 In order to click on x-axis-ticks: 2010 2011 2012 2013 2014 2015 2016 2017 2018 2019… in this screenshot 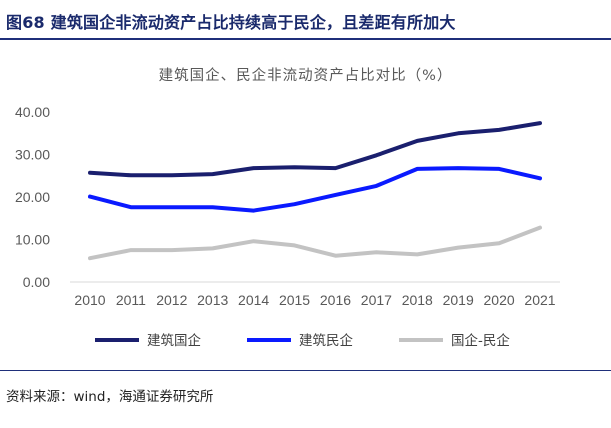, I will do `click(314, 300)`.